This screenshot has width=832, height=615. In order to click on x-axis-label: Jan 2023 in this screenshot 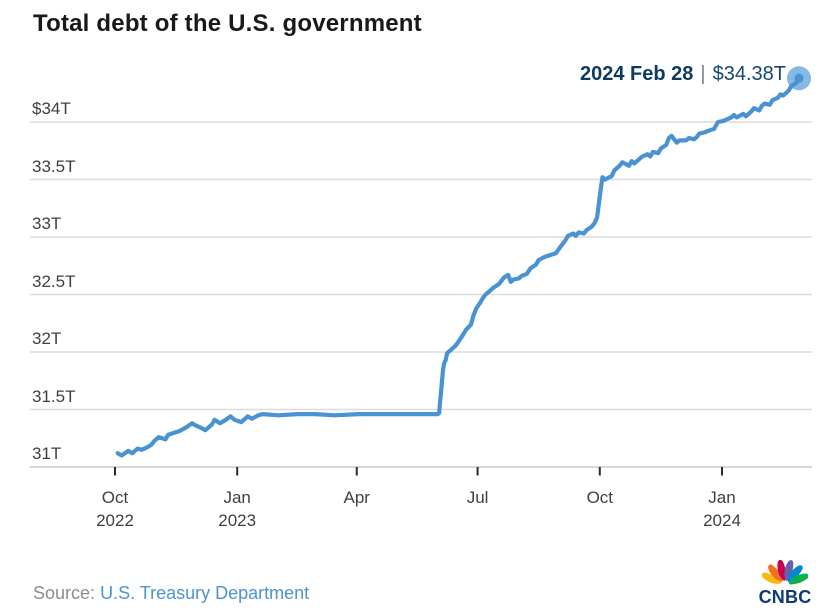, I will do `click(237, 509)`.